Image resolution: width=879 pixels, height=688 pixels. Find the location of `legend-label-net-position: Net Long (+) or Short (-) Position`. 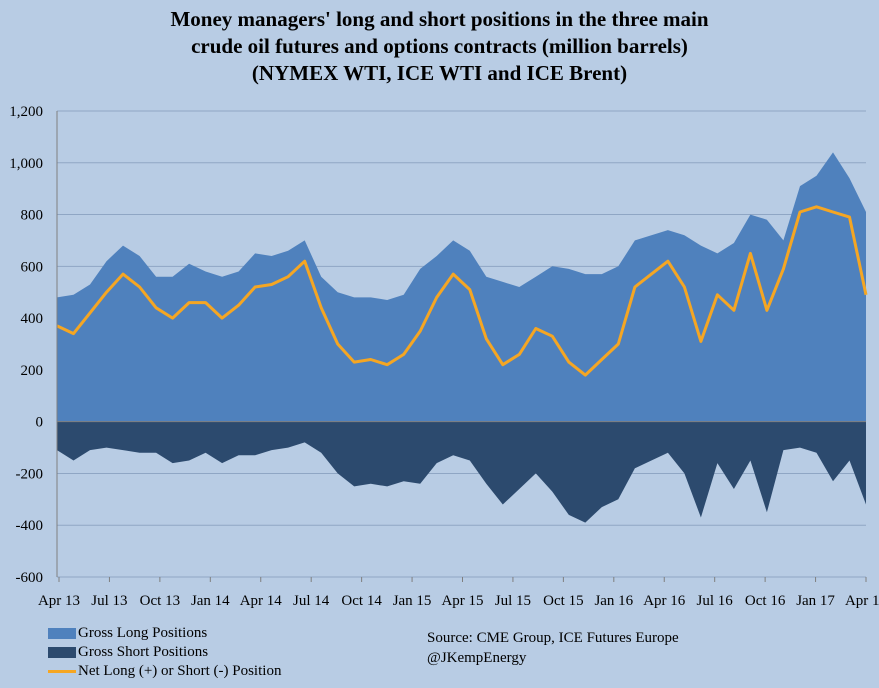

legend-label-net-position: Net Long (+) or Short (-) Position is located at coordinates (180, 671).